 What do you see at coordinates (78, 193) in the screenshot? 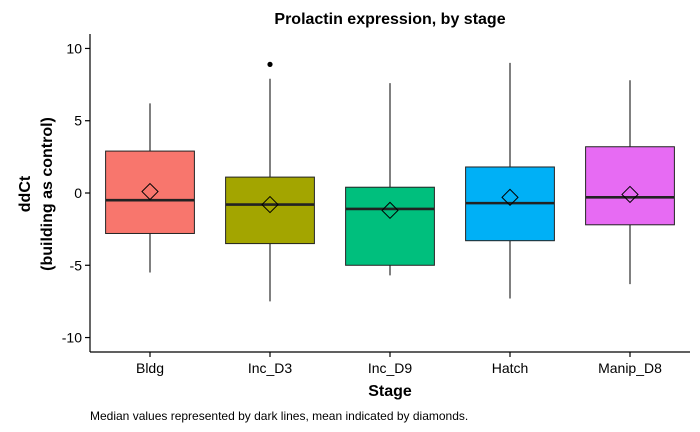
I see `y-tick-label: 0` at bounding box center [78, 193].